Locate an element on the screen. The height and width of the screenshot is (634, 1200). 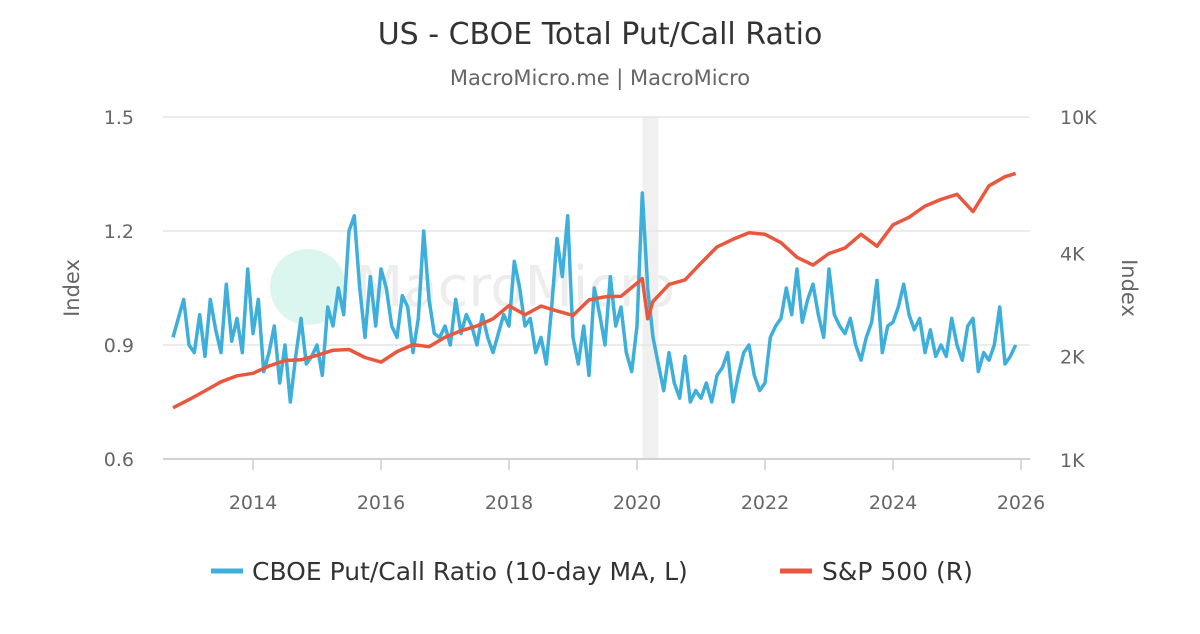
legend-label-put-call: CBOE Put/Call Ratio (10-day MA, L) is located at coordinates (470, 571).